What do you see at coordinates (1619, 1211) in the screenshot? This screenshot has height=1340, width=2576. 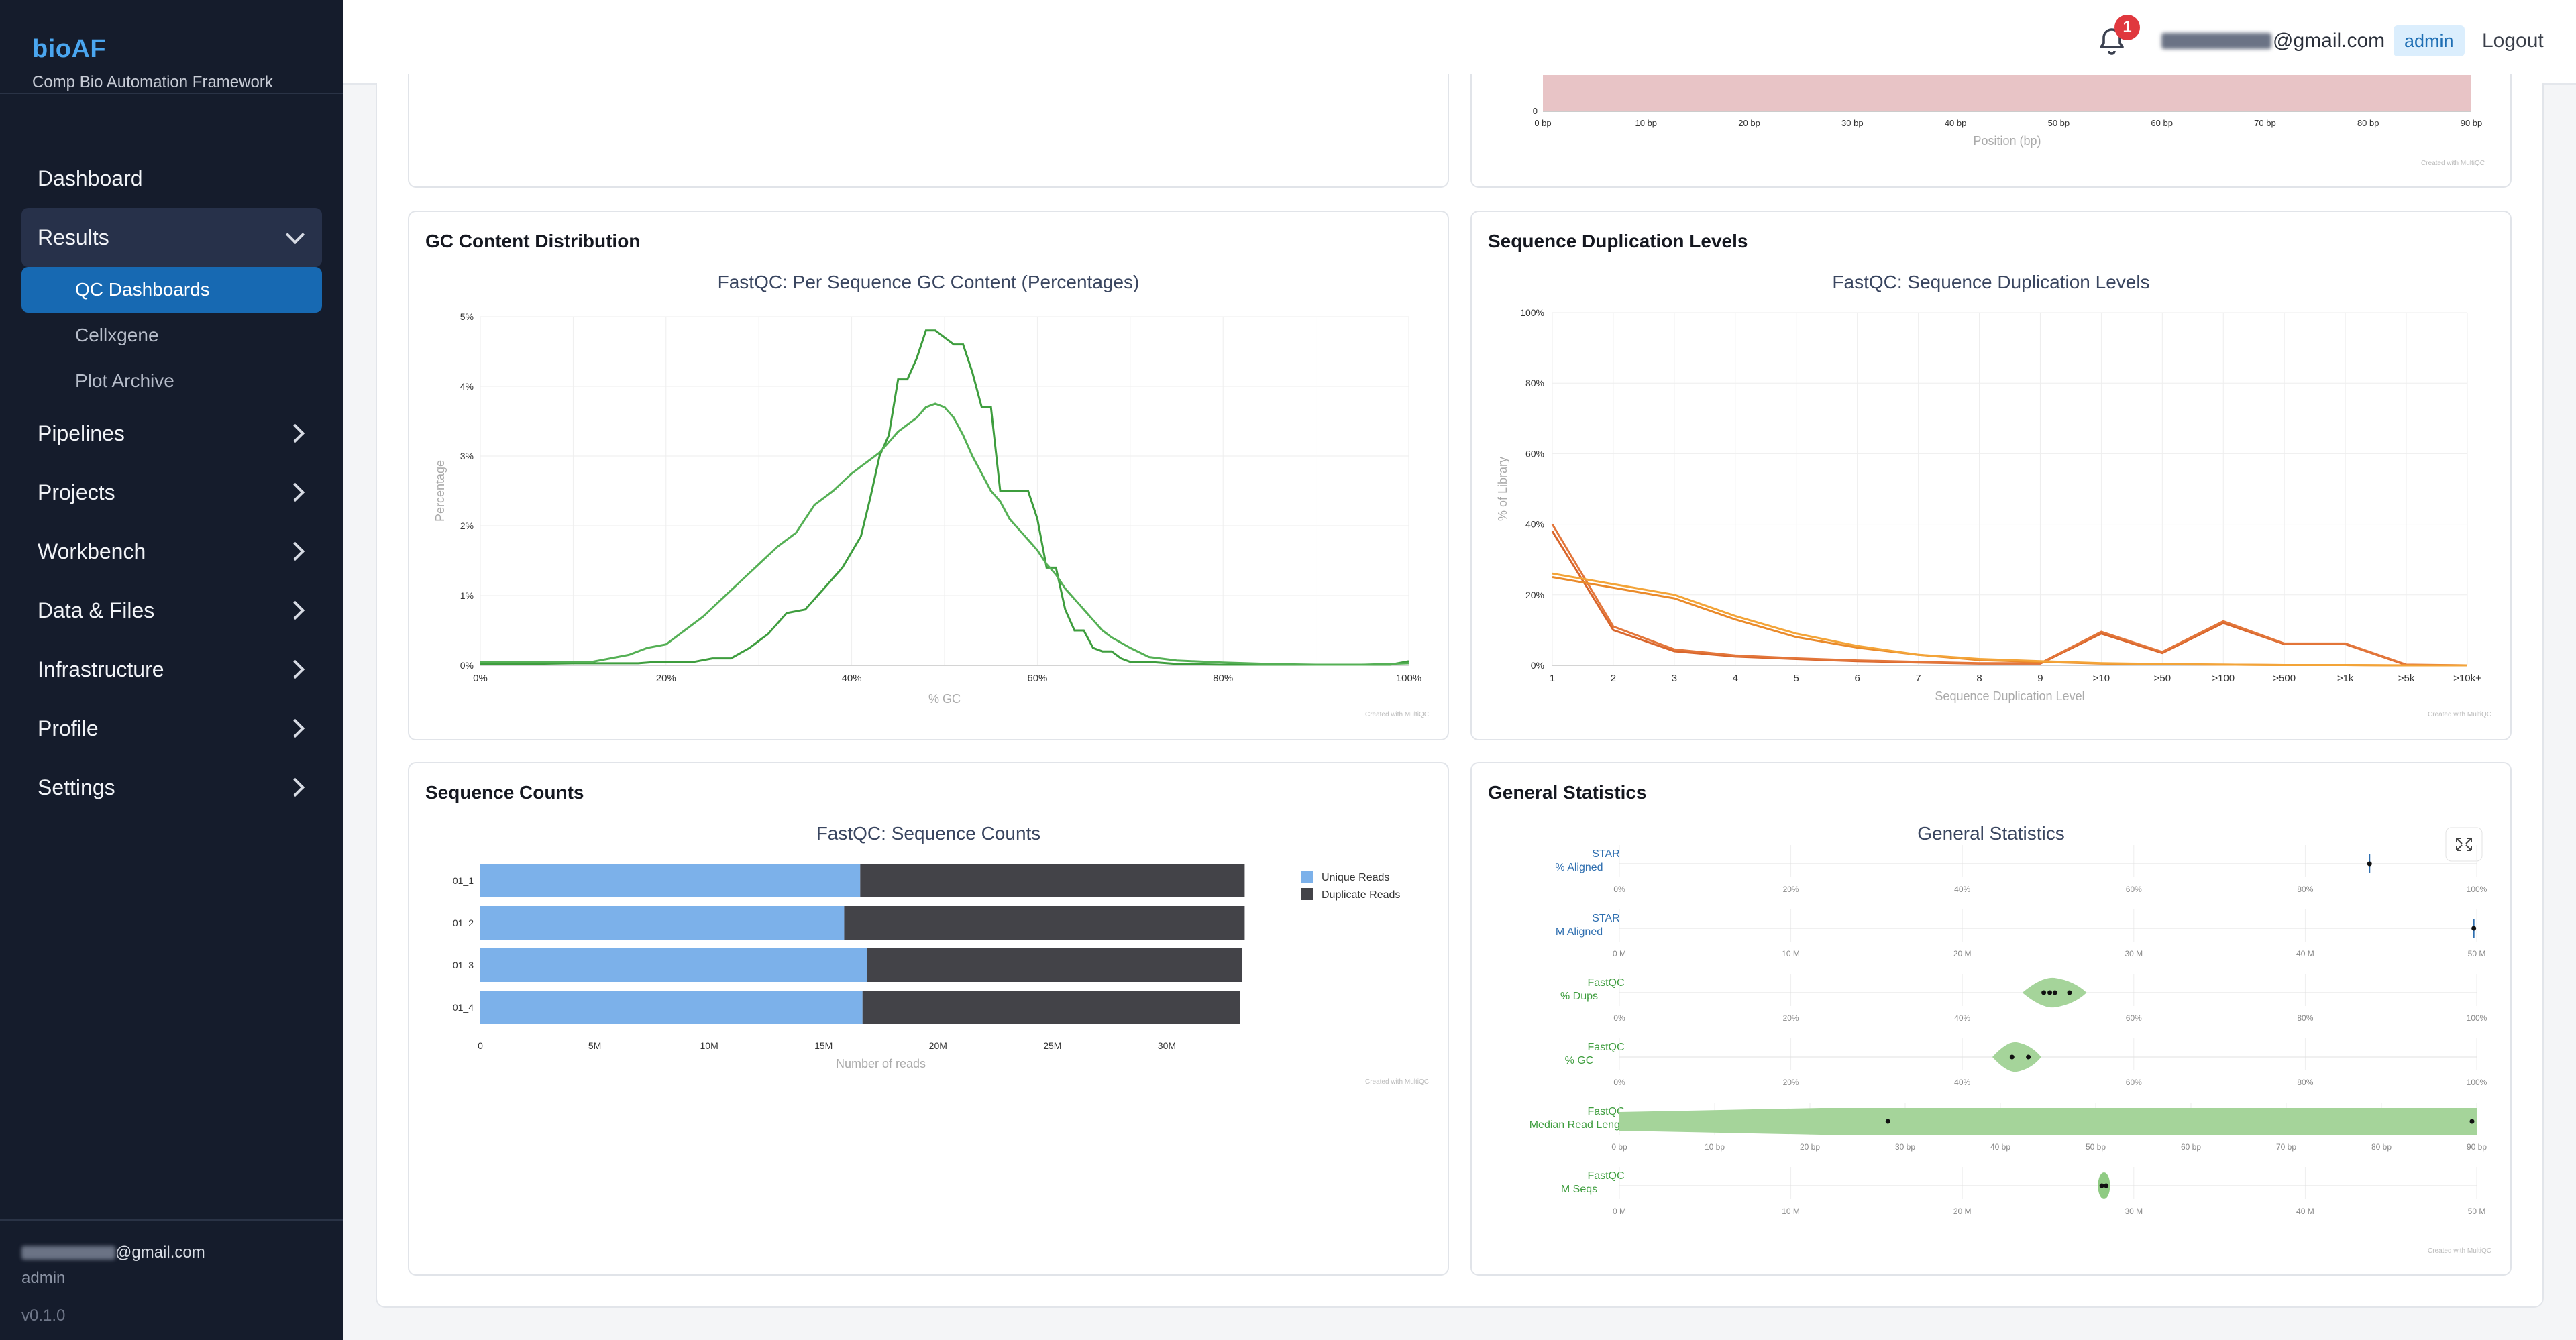 I see `x-tick-label: 0 M` at bounding box center [1619, 1211].